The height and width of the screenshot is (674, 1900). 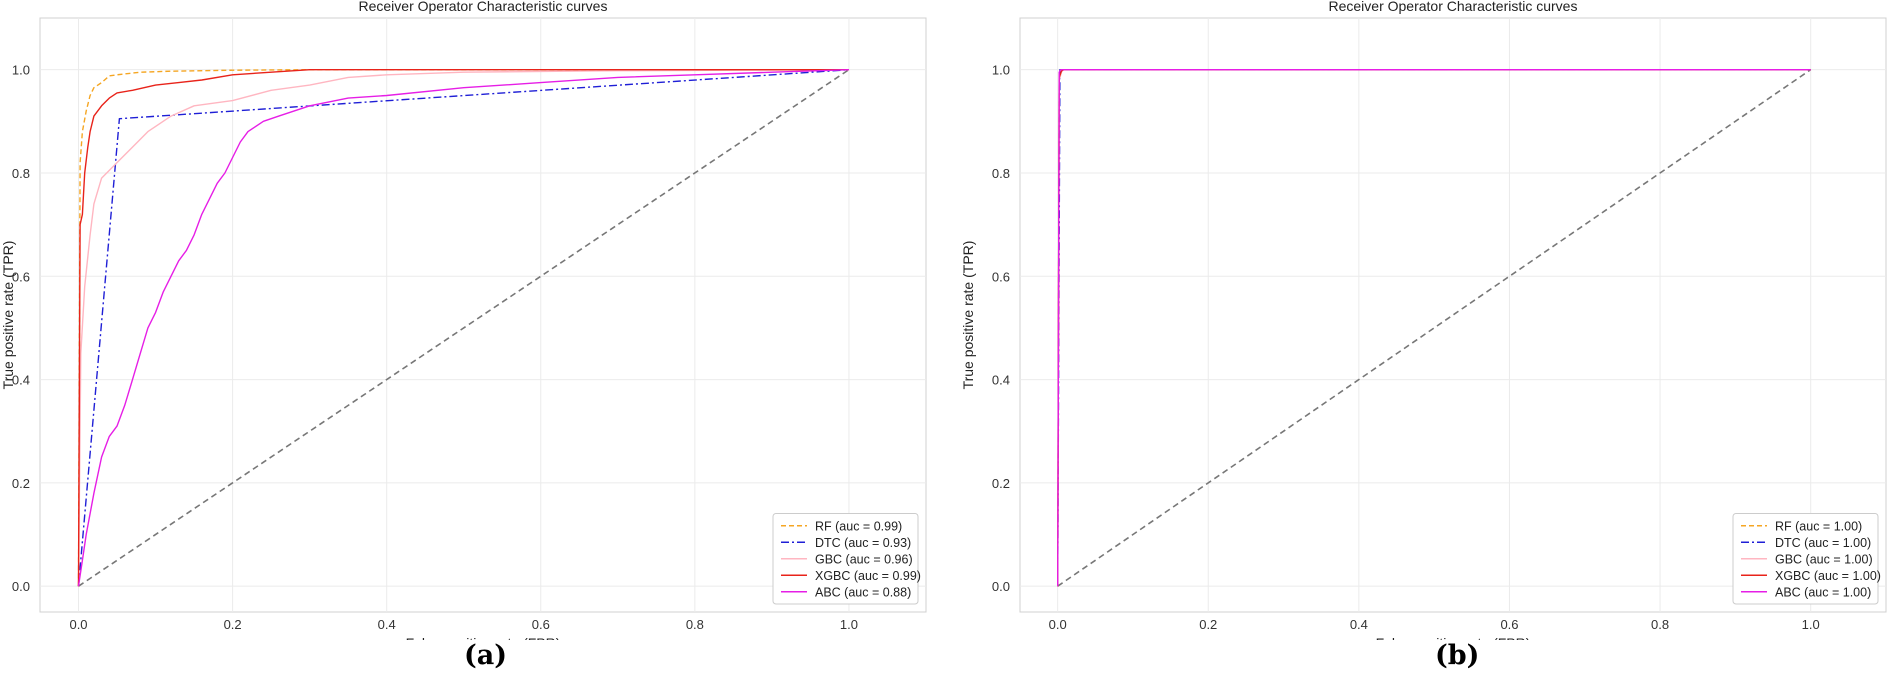 I want to click on chart-a-legend-label: GBC (auc = 0.96), so click(x=864, y=559).